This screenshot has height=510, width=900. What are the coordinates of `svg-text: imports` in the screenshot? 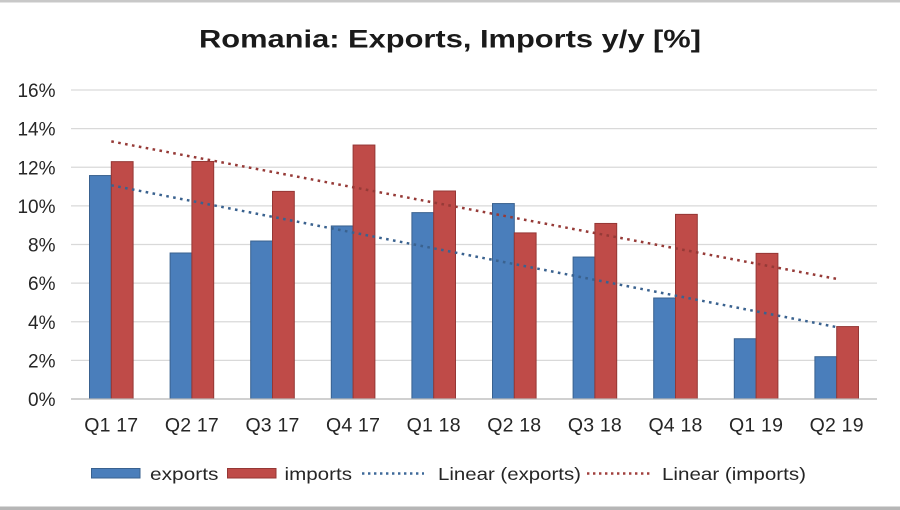 It's located at (319, 474).